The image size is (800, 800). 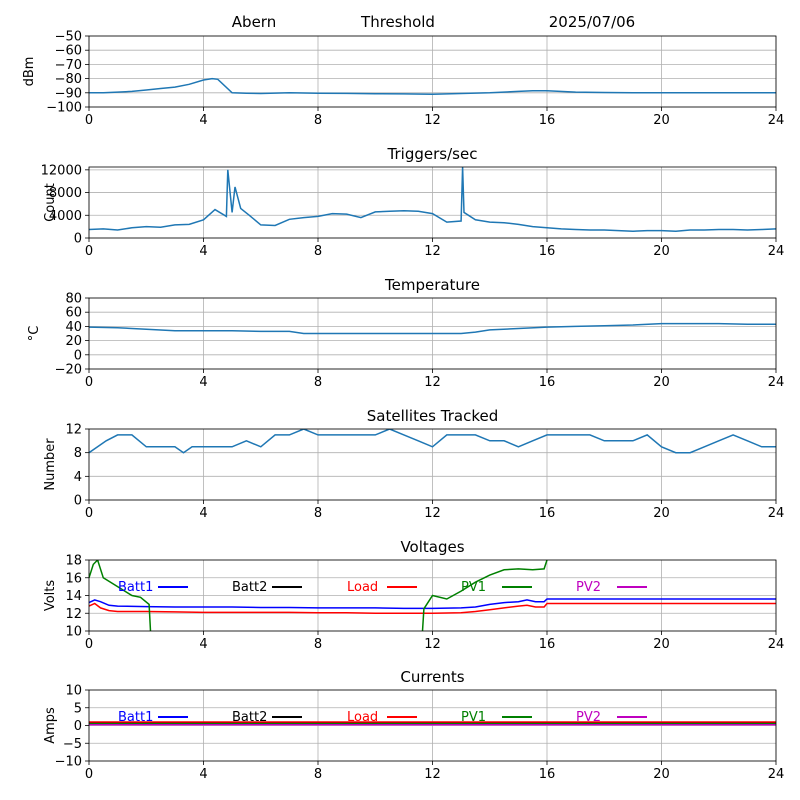 What do you see at coordinates (135, 717) in the screenshot?
I see `legend-label-batt1: Batt1` at bounding box center [135, 717].